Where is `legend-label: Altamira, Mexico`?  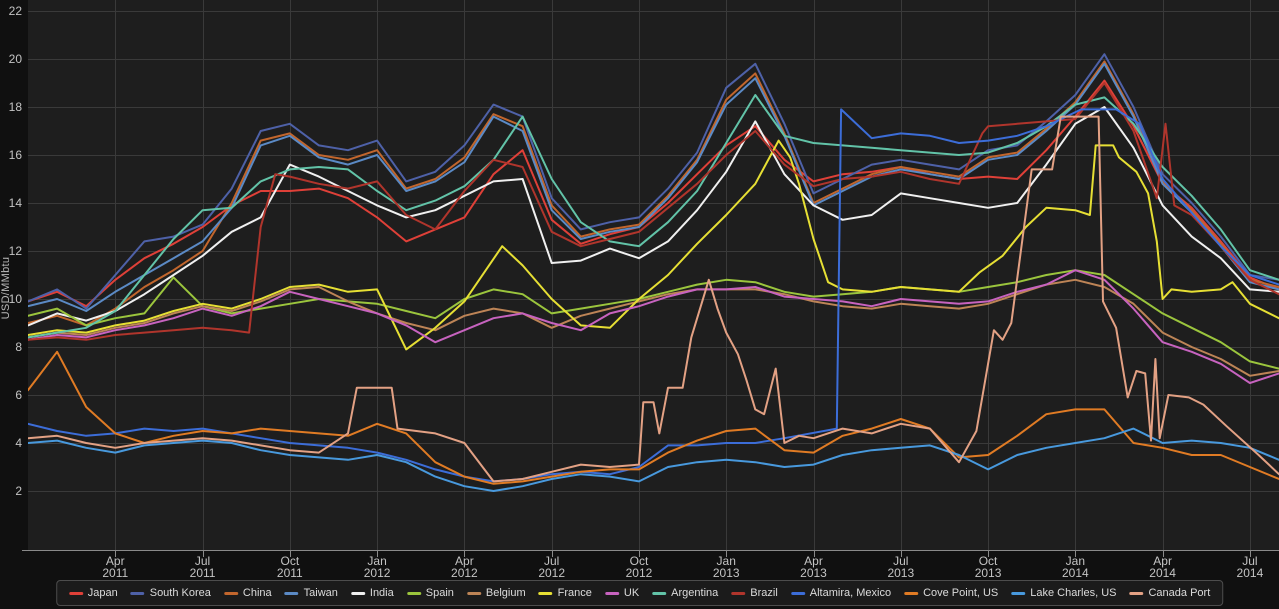
legend-label: Altamira, Mexico is located at coordinates (850, 593).